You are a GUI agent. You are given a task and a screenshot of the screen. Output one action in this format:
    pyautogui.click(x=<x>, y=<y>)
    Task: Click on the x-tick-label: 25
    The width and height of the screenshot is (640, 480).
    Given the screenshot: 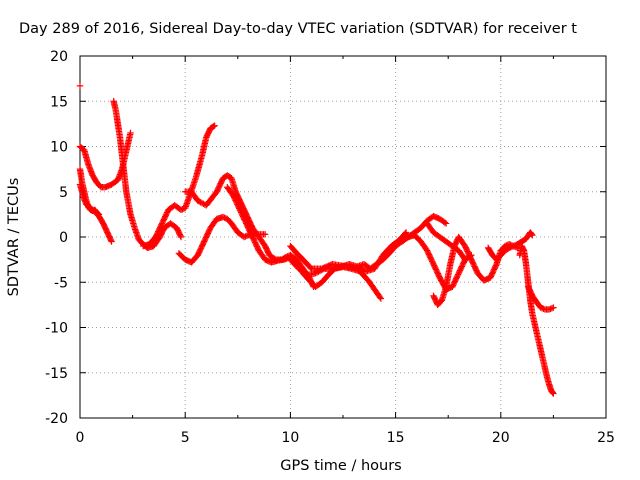 What is the action you would take?
    pyautogui.click(x=606, y=438)
    